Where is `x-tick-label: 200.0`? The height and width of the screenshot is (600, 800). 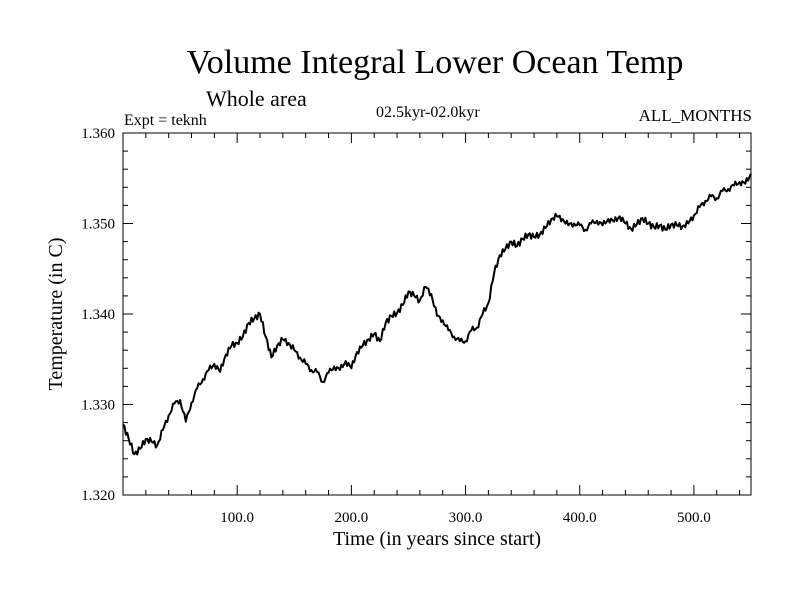
x-tick-label: 200.0 is located at coordinates (351, 518).